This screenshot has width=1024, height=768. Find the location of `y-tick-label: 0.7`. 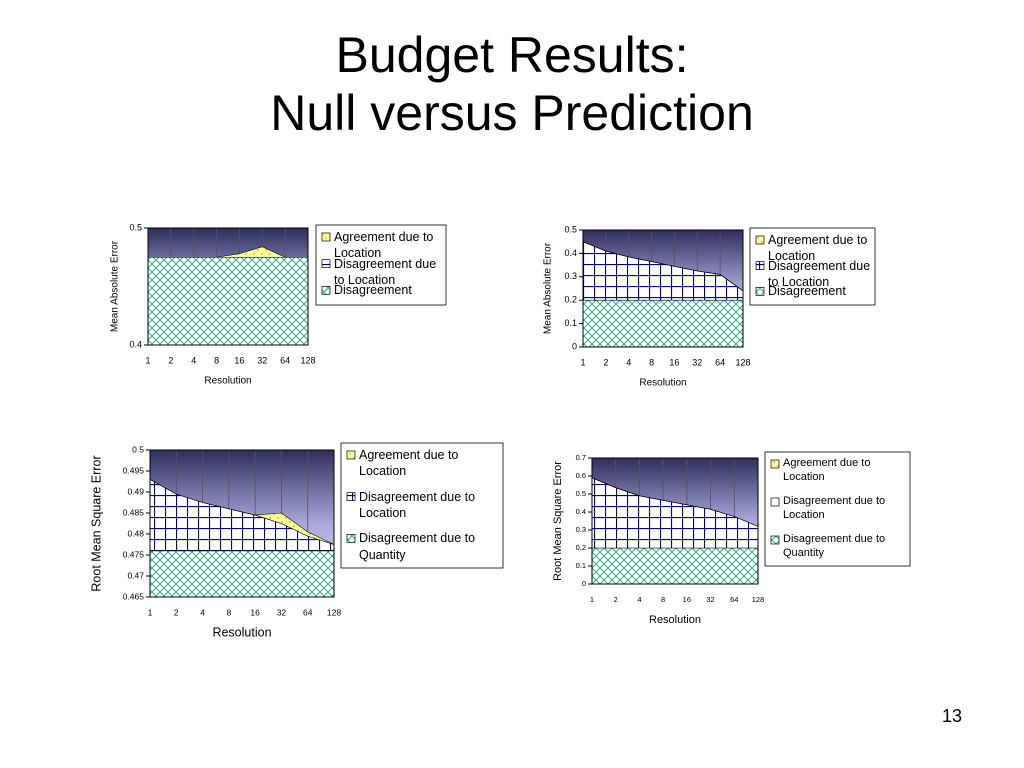

y-tick-label: 0.7 is located at coordinates (581, 457).